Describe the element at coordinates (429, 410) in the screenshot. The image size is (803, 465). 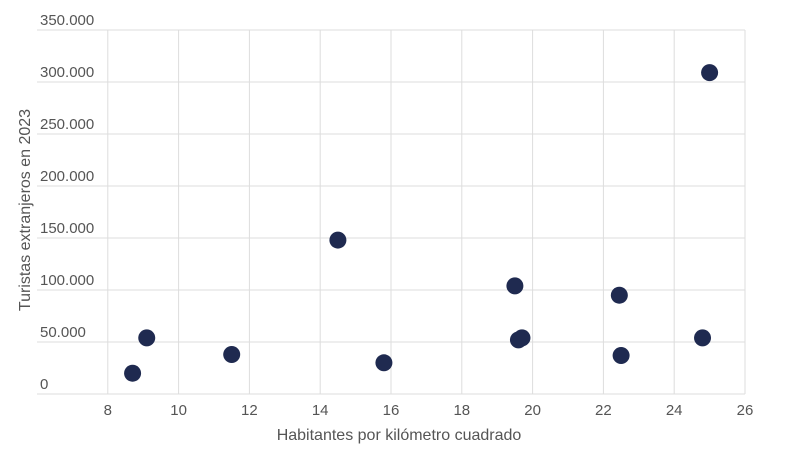
I see `x-axis-ticks: 8 10 12 14 16 18 20 22 24 26` at that location.